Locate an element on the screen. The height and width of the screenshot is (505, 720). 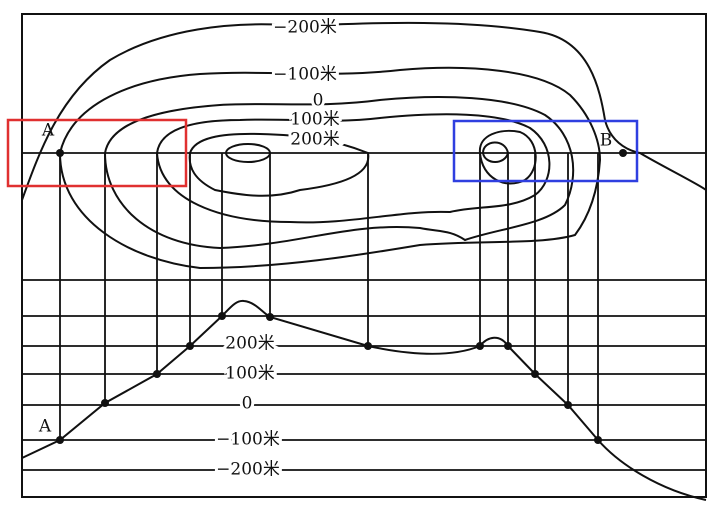
level-label: −200米 is located at coordinates (248, 470).